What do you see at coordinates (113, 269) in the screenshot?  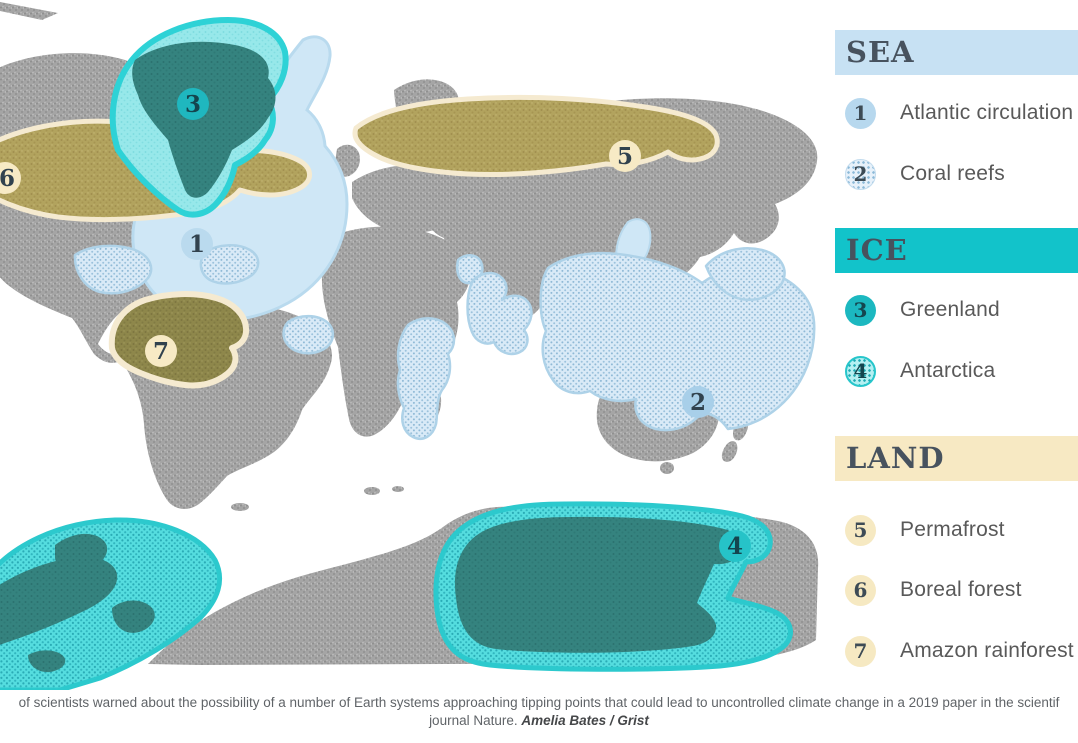 I see `coral-caribbean` at bounding box center [113, 269].